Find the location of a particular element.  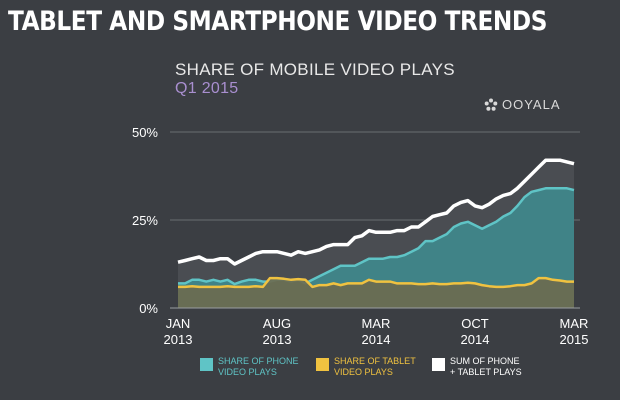

legend-label-tablet: SHARE OF TABLET VIDEO PLAYS is located at coordinates (375, 366).